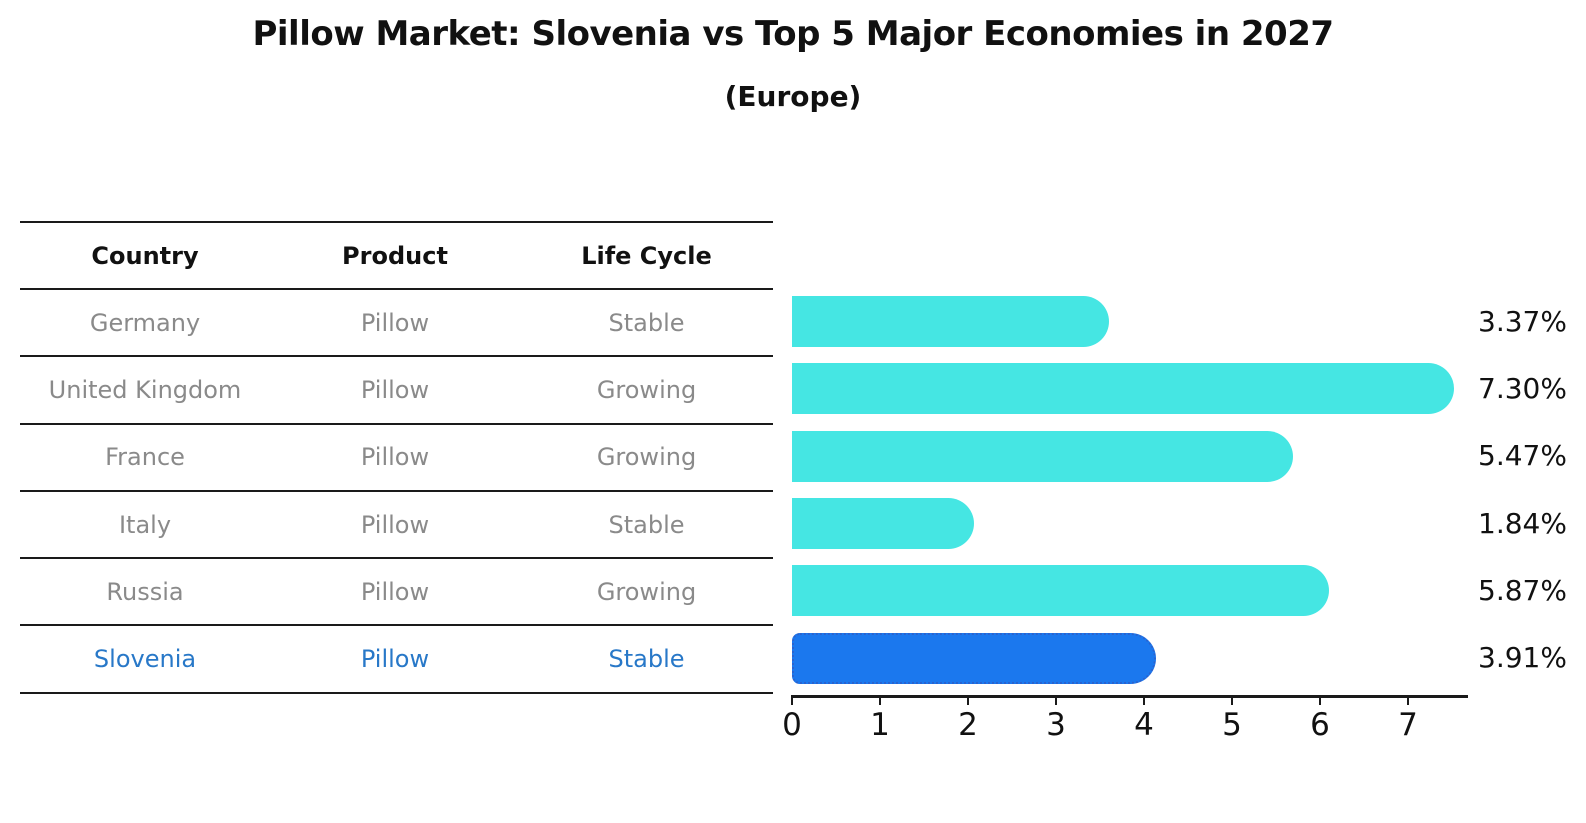 Image resolution: width=1586 pixels, height=823 pixels. I want to click on bar-france, so click(1043, 456).